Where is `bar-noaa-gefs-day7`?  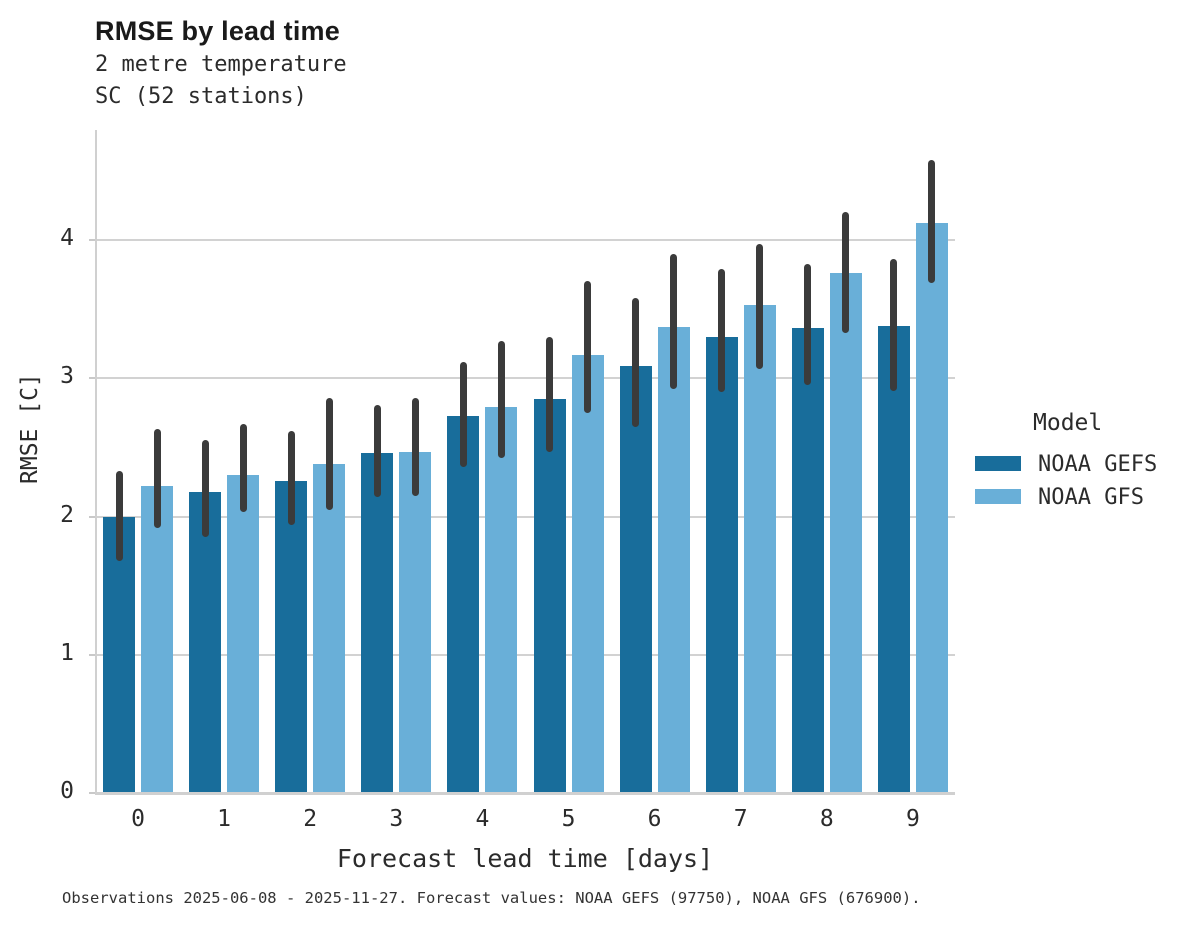
bar-noaa-gefs-day7 is located at coordinates (721, 564).